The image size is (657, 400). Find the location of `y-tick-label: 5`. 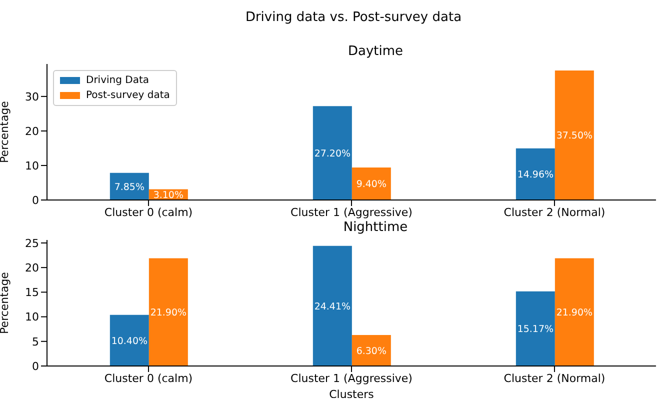

y-tick-label: 5 is located at coordinates (35, 341).